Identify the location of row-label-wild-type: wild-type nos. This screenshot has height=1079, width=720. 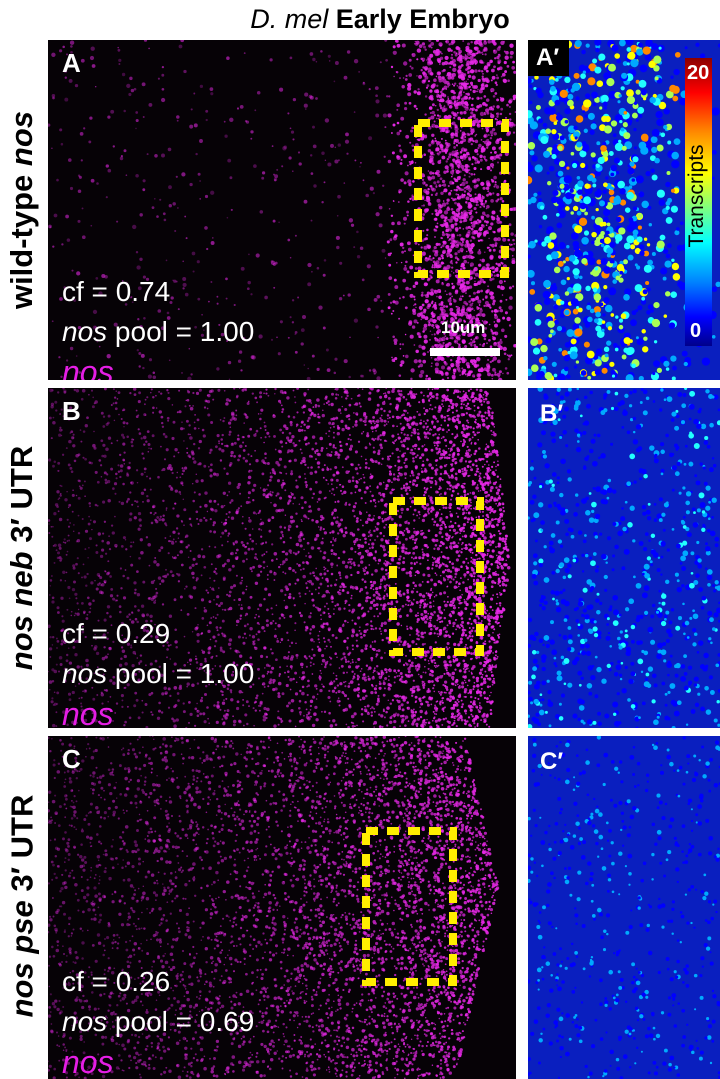
(22, 210).